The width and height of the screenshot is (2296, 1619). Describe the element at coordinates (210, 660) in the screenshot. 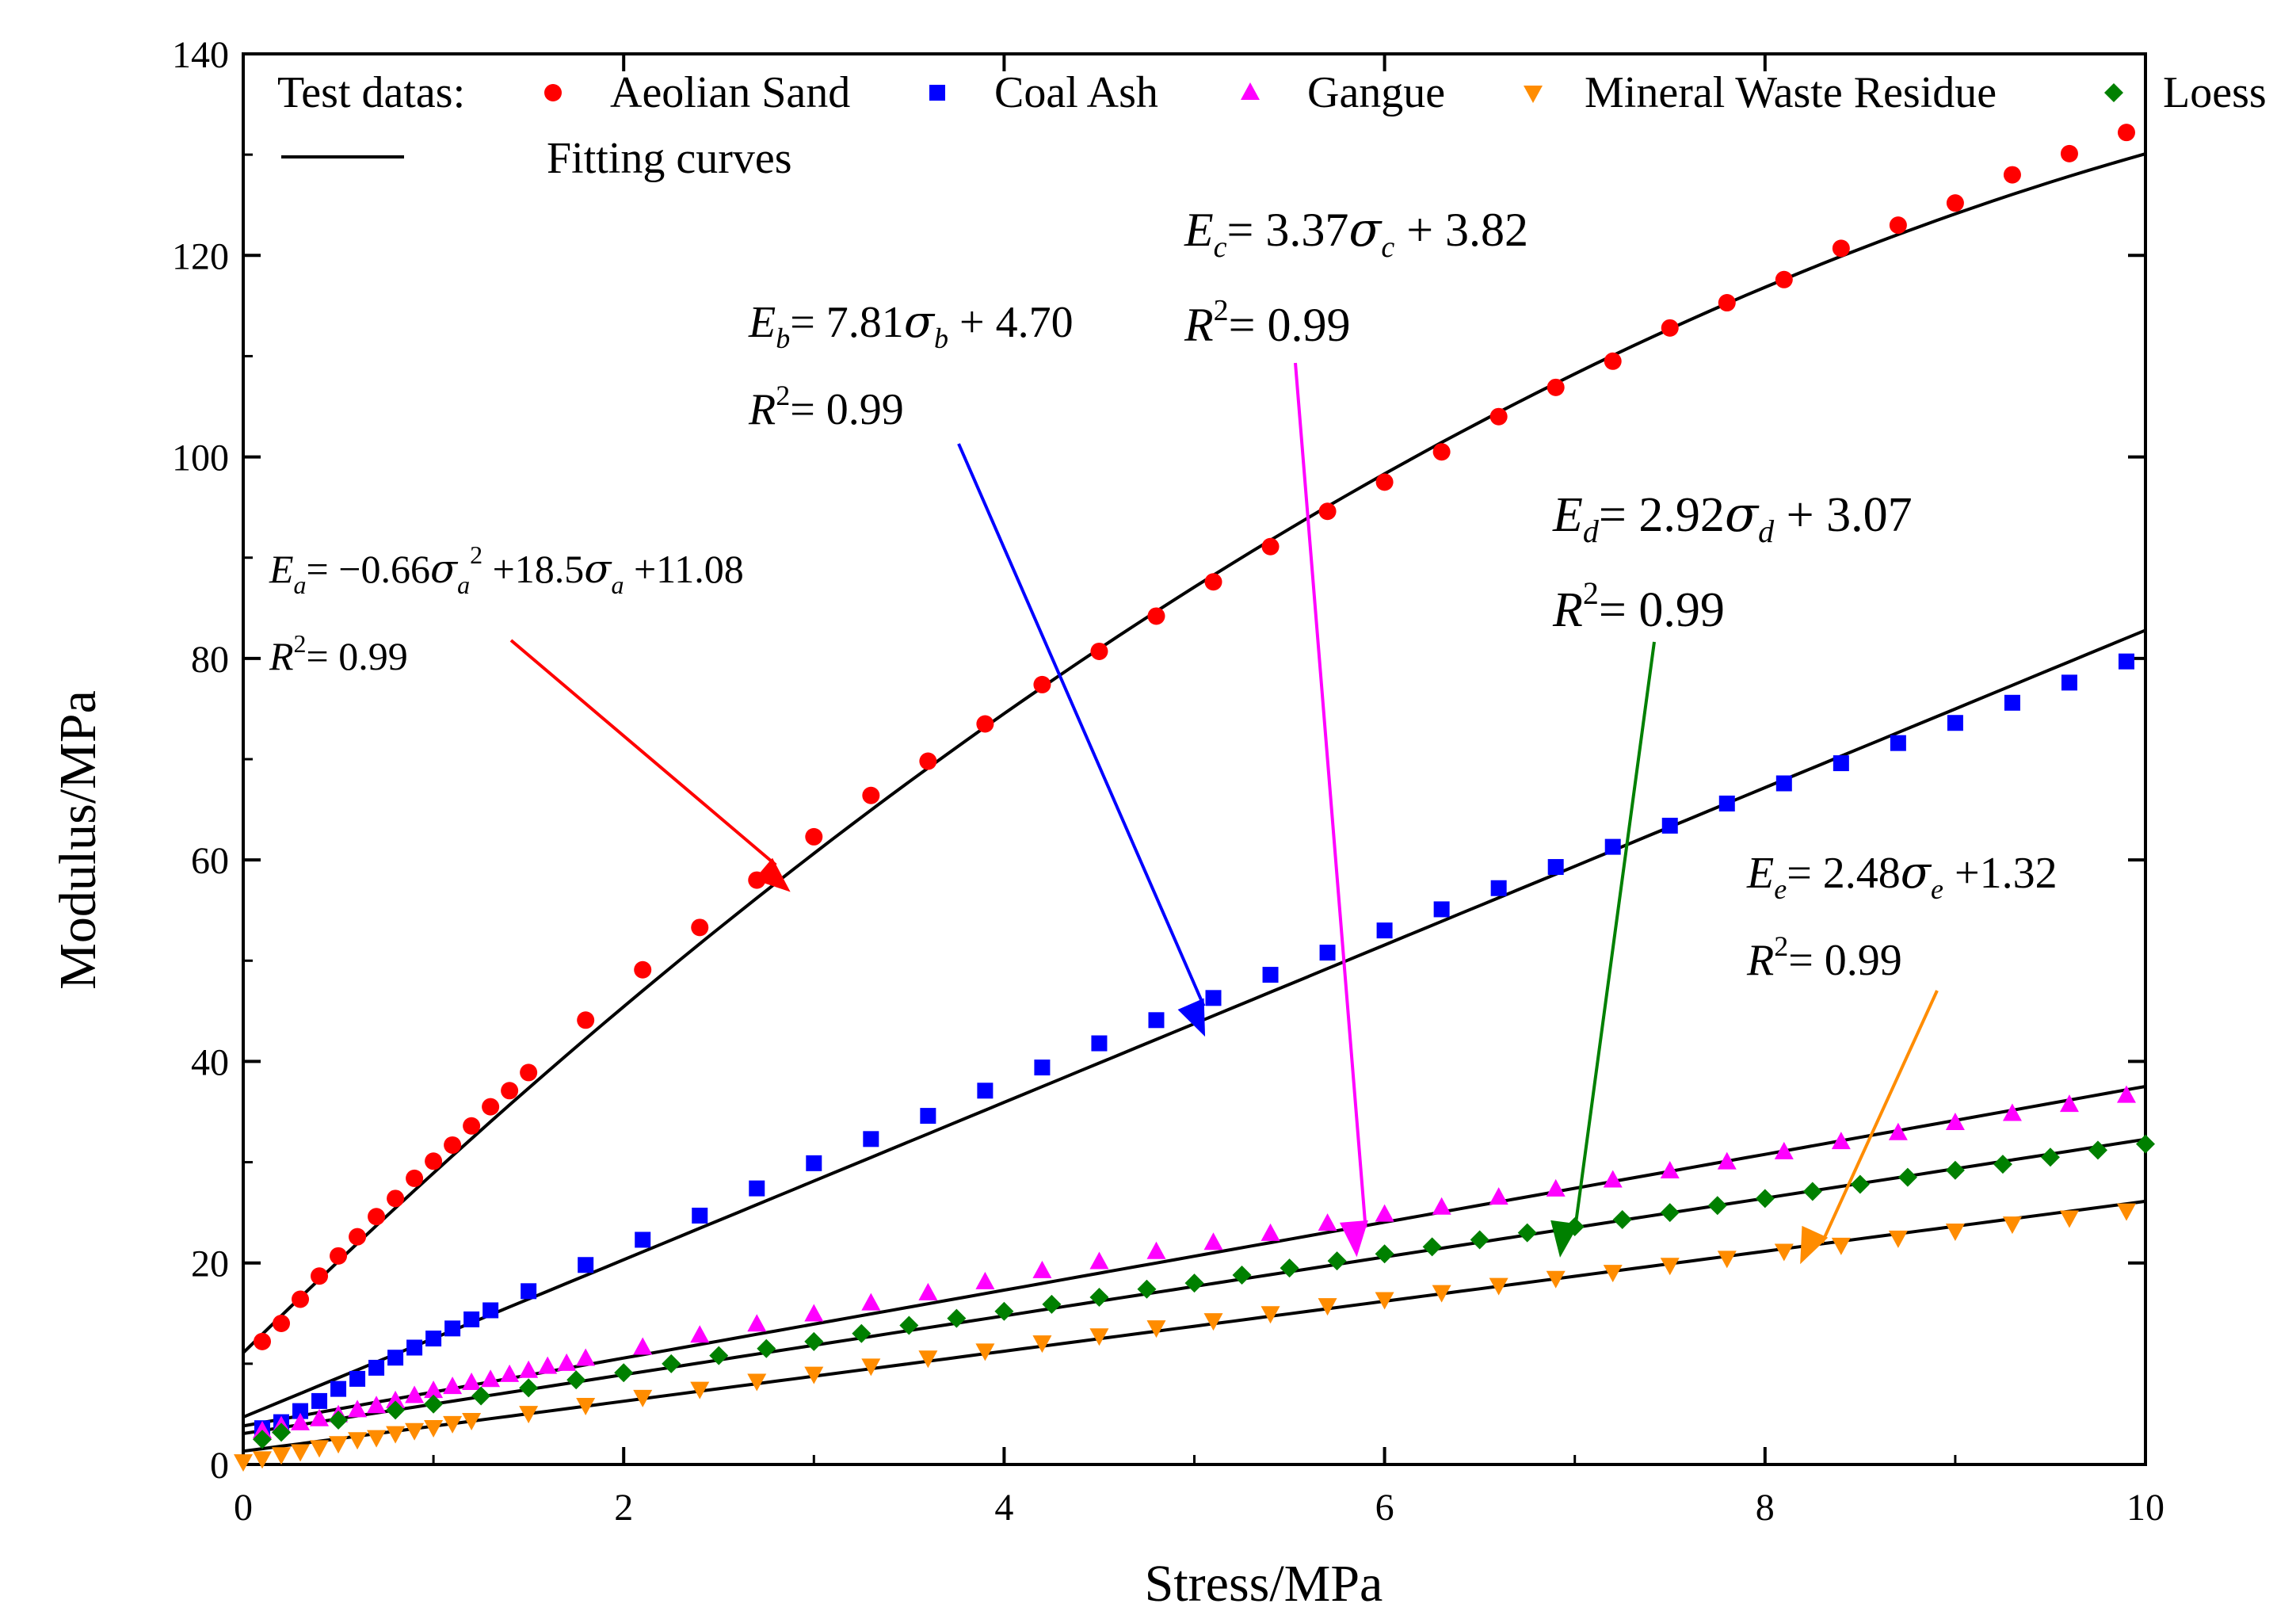

I see `y-tick-label: 80` at that location.